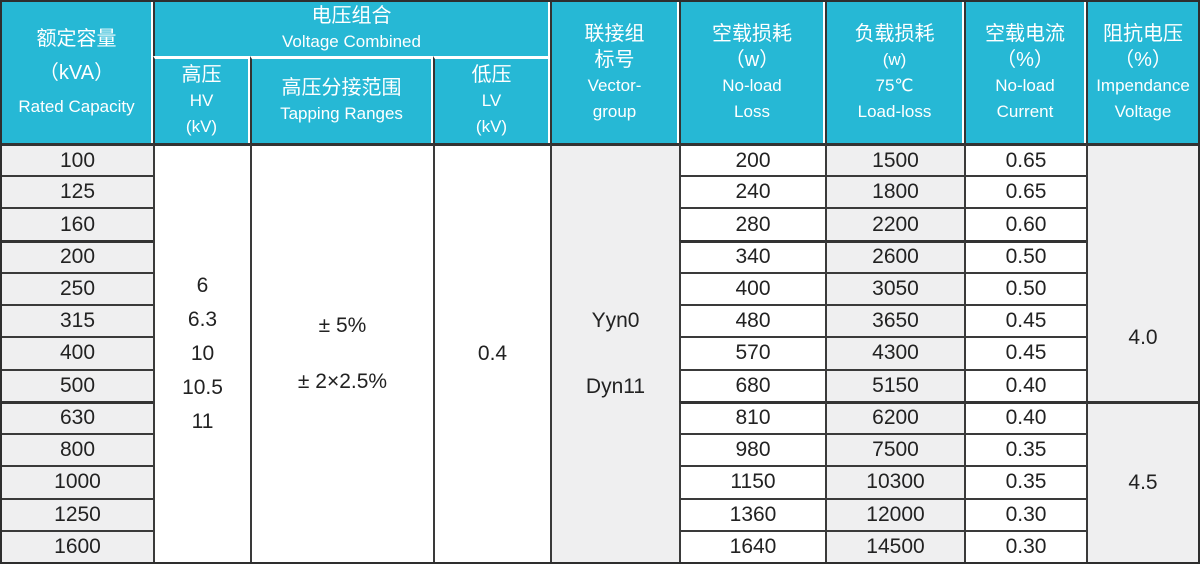  Describe the element at coordinates (341, 113) in the screenshot. I see `header-tapping-en: Tapping Ranges` at that location.